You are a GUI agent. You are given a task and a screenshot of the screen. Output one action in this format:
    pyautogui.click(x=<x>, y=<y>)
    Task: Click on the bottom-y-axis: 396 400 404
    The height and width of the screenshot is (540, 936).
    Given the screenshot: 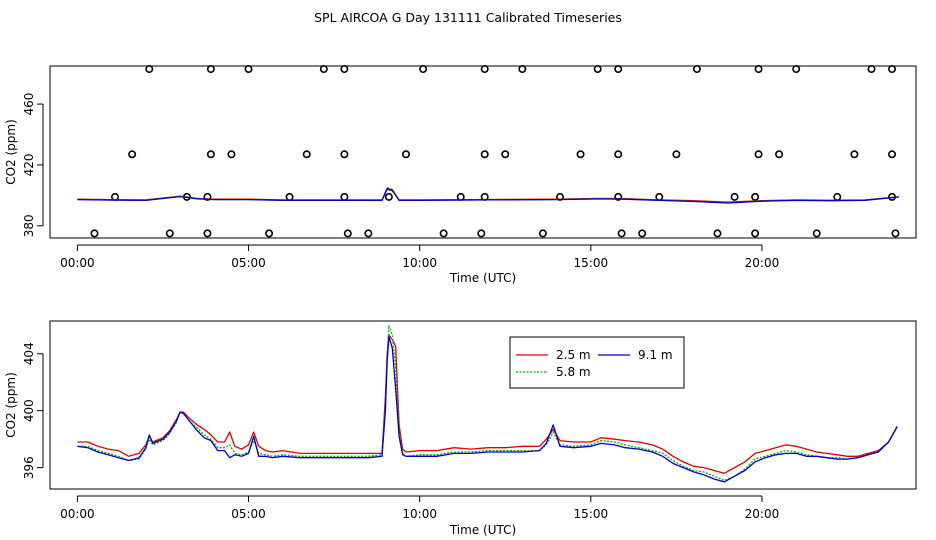 What is the action you would take?
    pyautogui.click(x=33, y=410)
    